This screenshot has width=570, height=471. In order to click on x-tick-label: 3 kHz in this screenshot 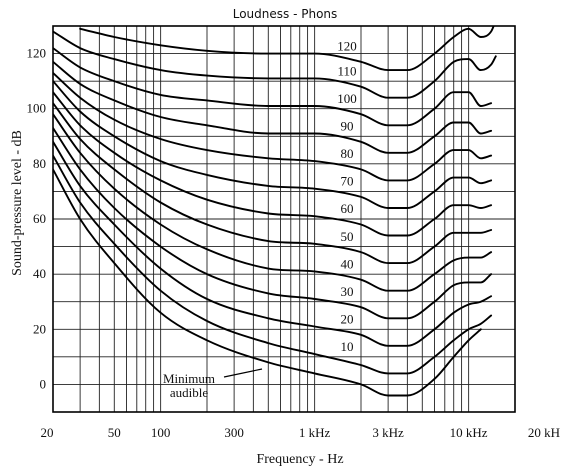, I will do `click(388, 432)`.